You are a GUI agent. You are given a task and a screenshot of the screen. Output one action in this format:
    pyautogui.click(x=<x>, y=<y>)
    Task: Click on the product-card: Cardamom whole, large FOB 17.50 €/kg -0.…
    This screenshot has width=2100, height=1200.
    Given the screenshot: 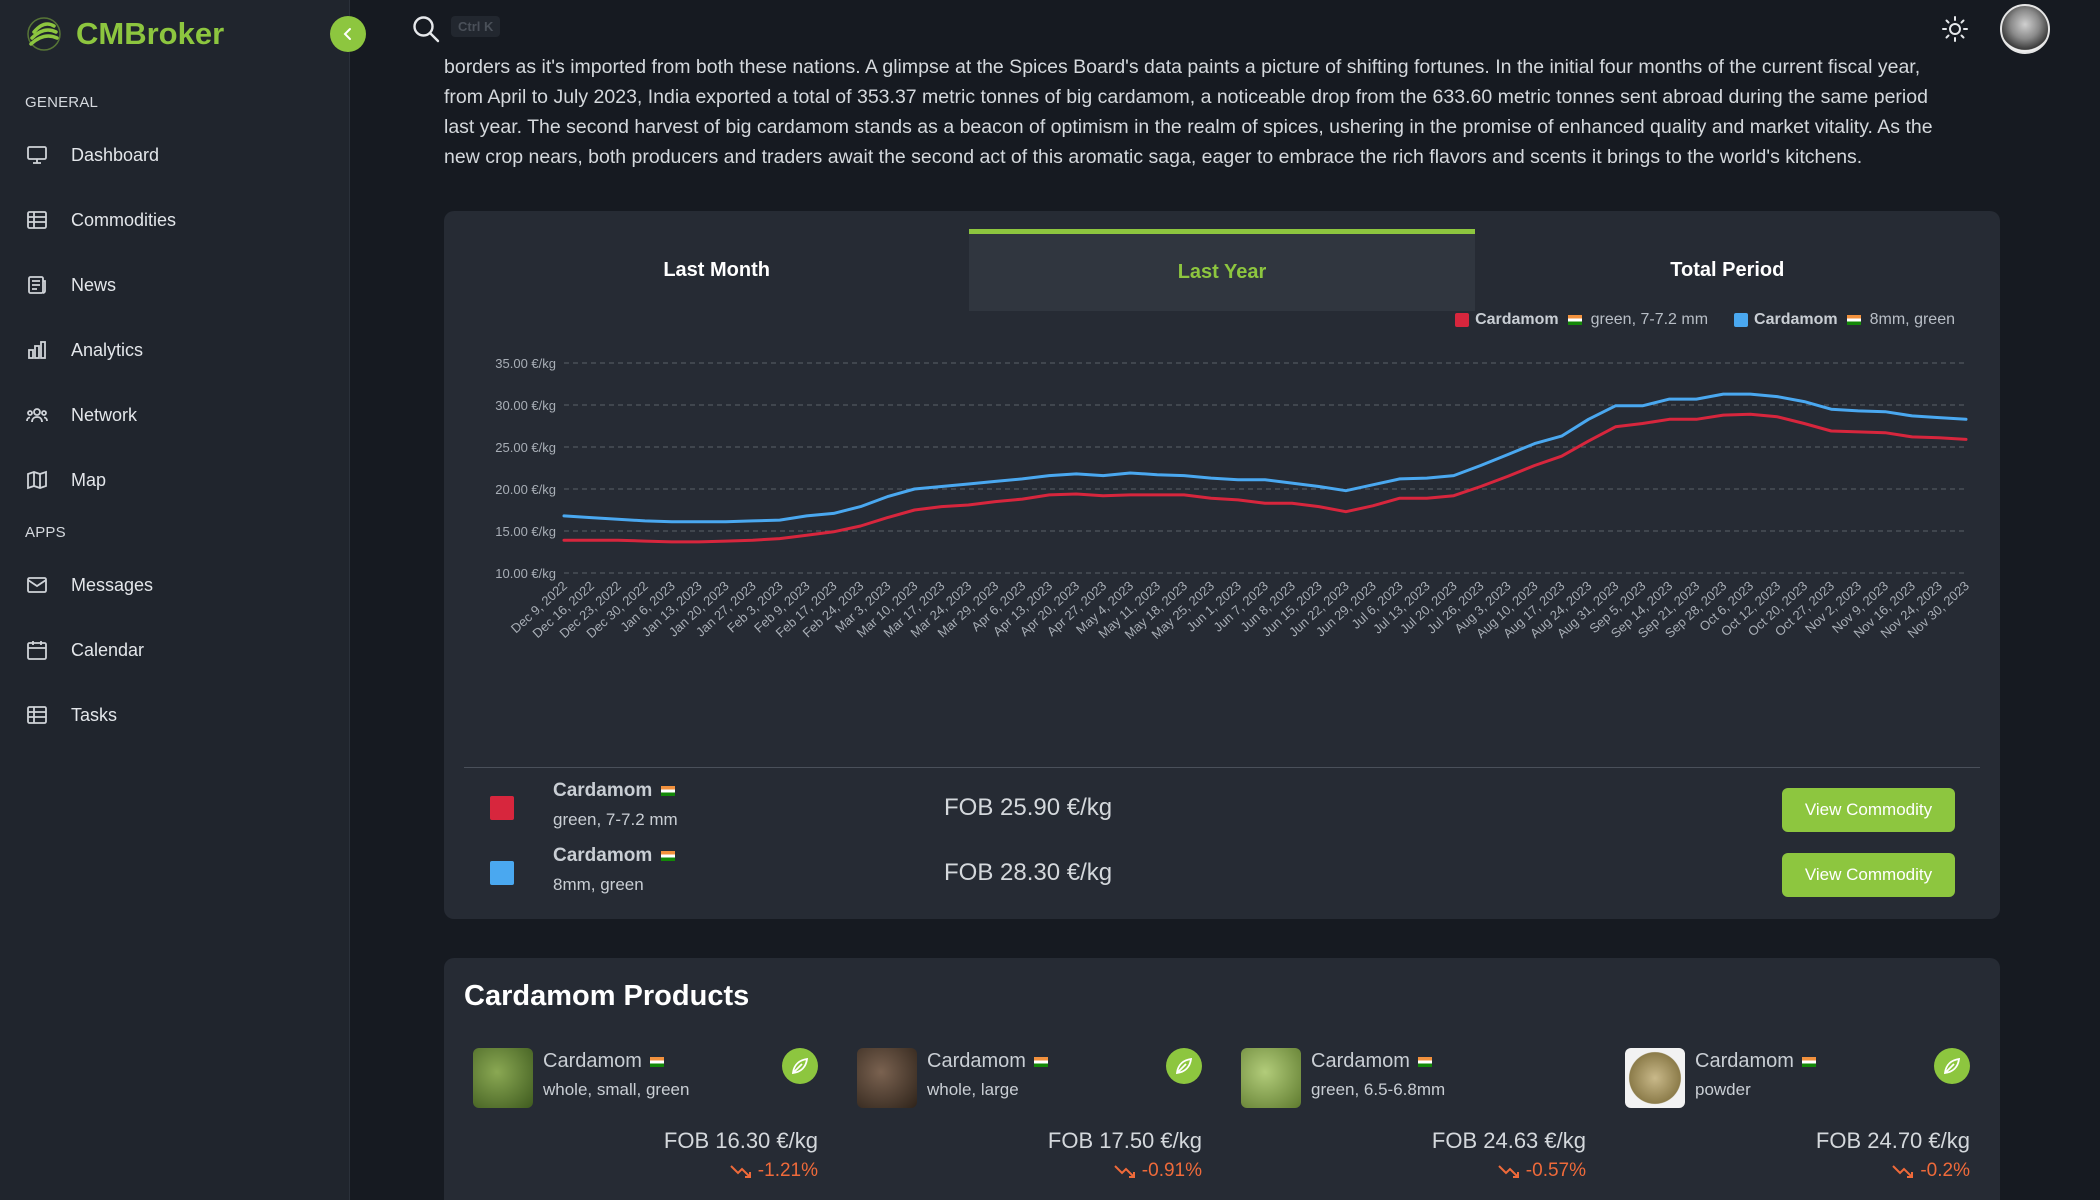 What is the action you would take?
    pyautogui.click(x=1025, y=1118)
    